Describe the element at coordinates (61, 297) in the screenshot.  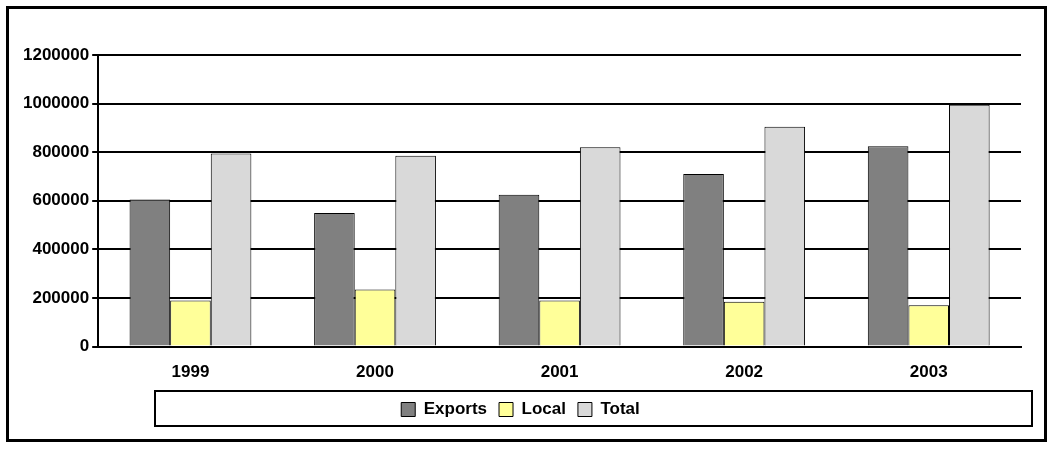
I see `y-tick-label: 200000` at that location.